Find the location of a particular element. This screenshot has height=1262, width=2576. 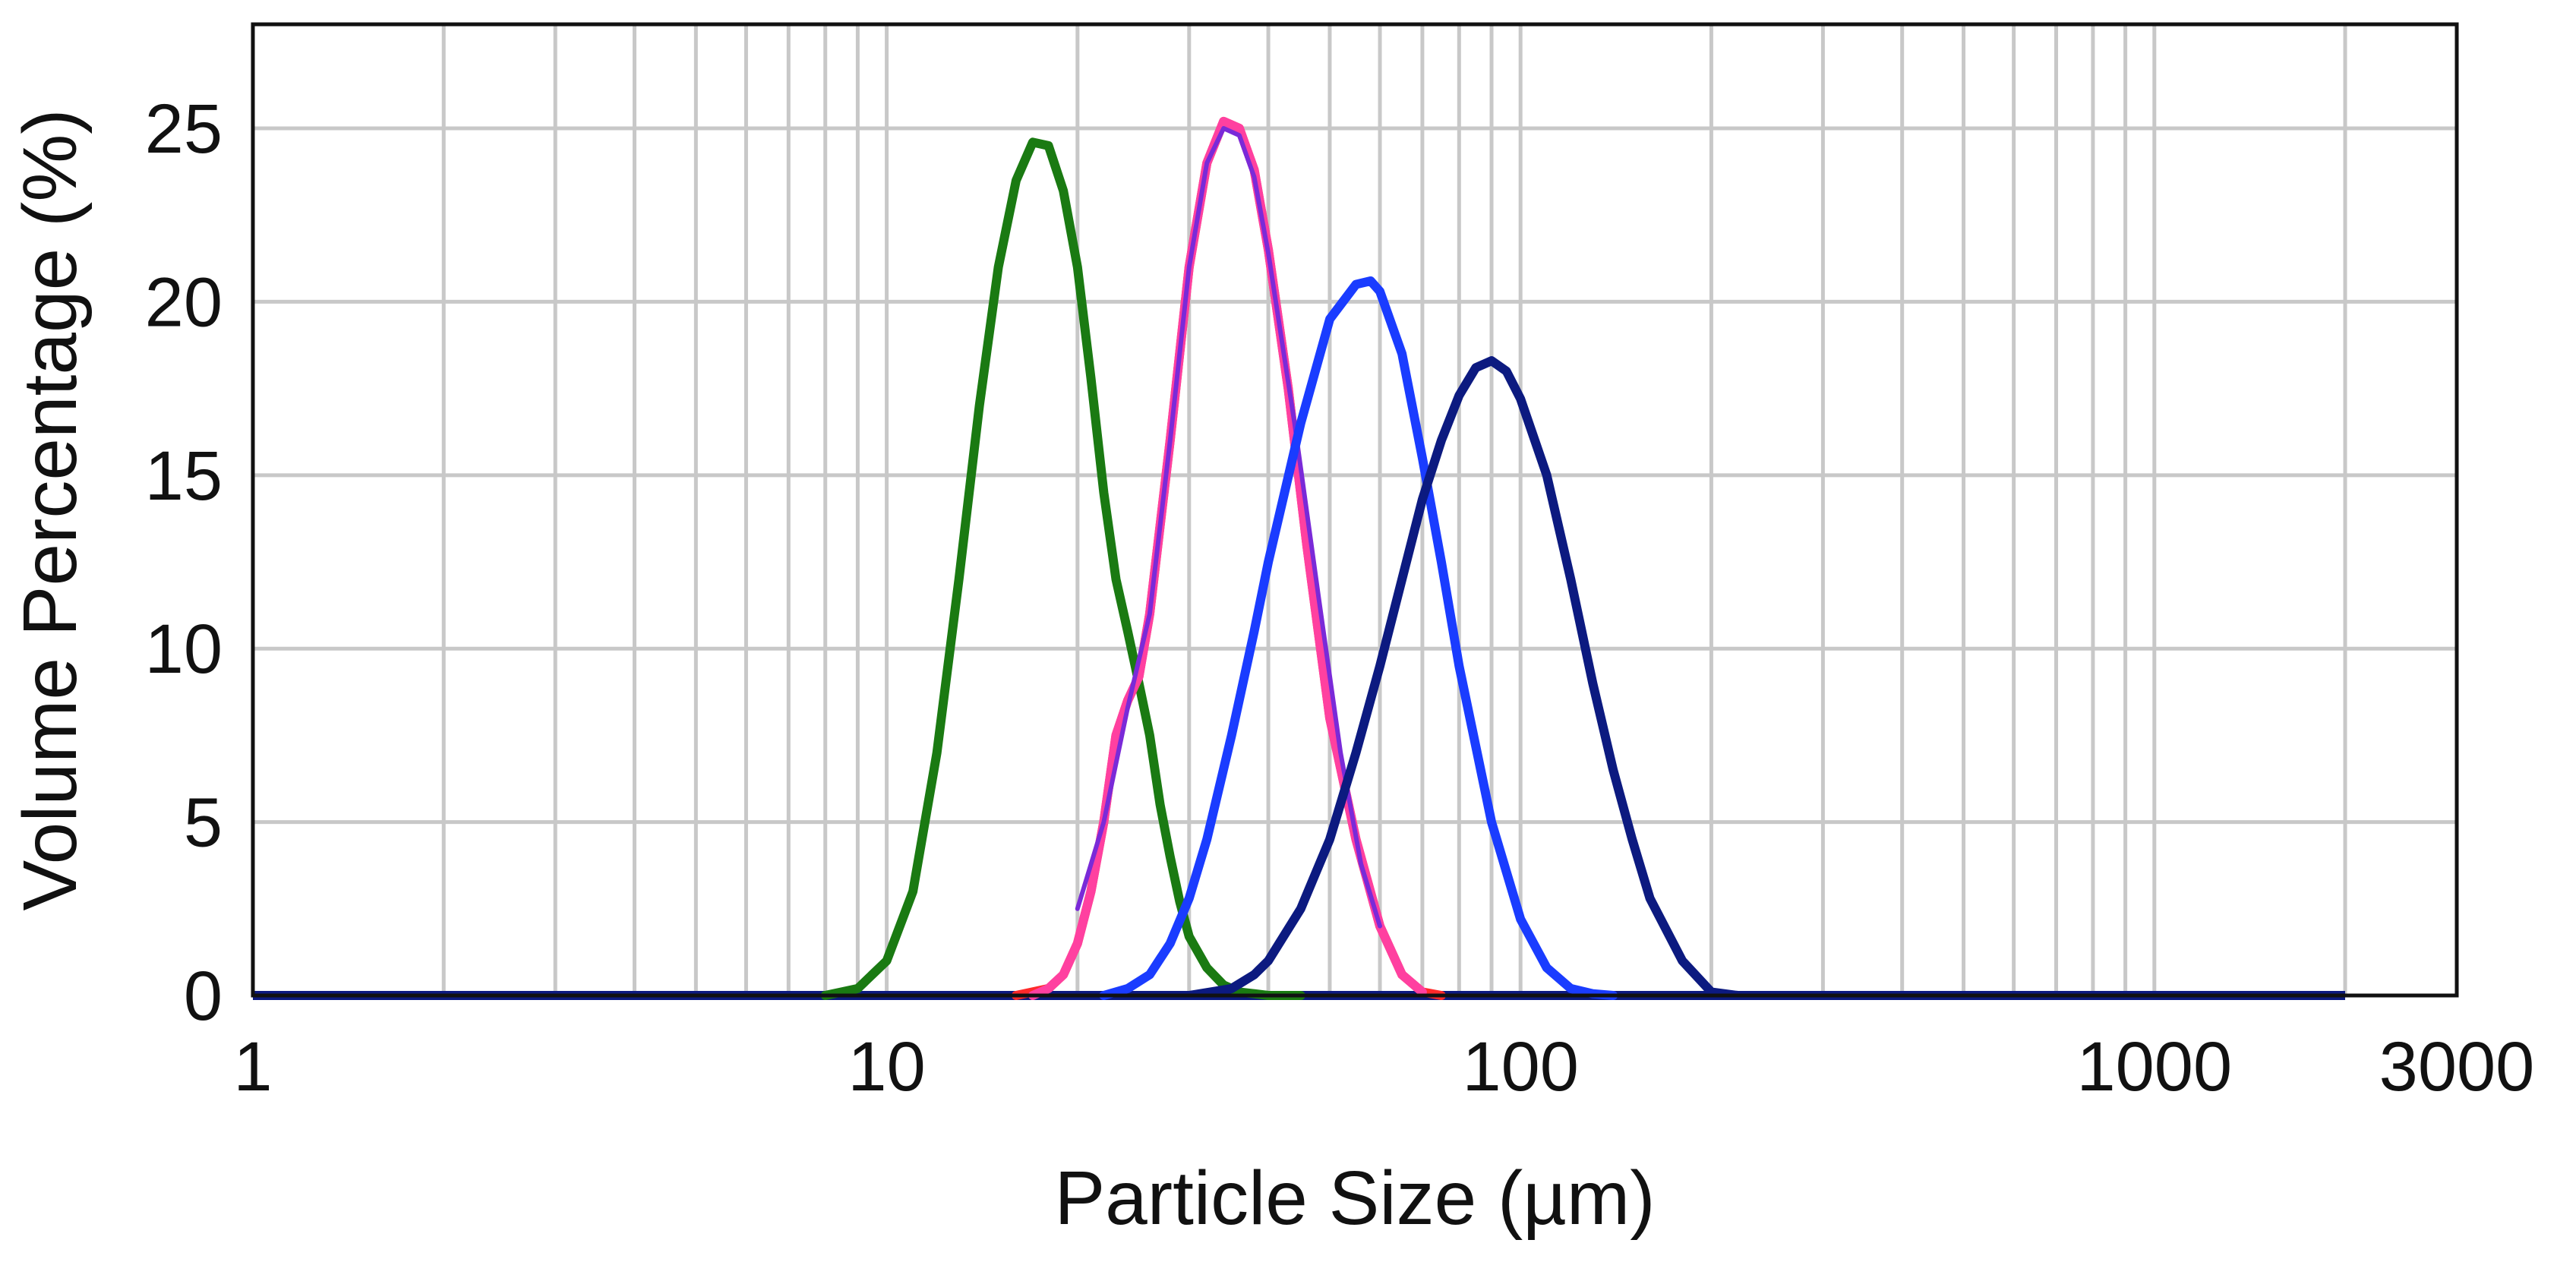

y-tick-label: 20 is located at coordinates (184, 302).